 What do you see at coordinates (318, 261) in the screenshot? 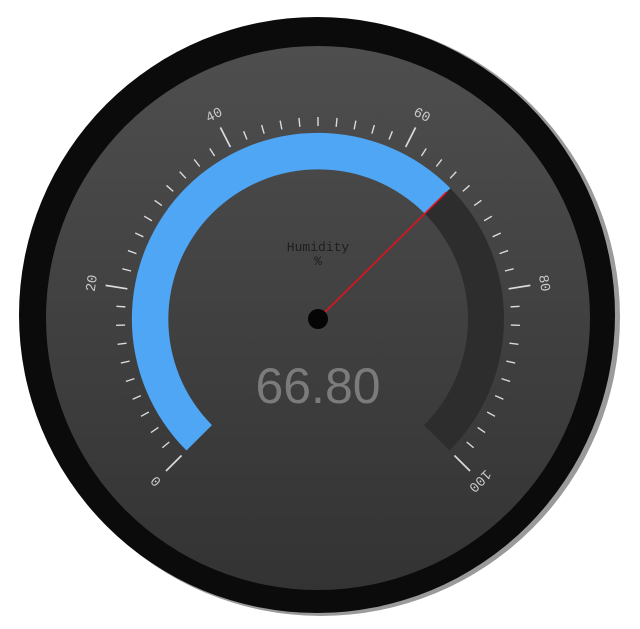
I see `gauge-unit: %` at bounding box center [318, 261].